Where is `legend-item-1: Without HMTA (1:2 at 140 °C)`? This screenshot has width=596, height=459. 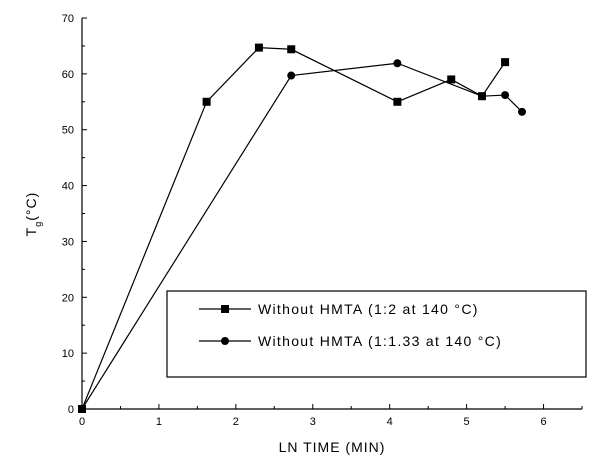
legend-item-1: Without HMTA (1:2 at 140 °C) is located at coordinates (339, 309).